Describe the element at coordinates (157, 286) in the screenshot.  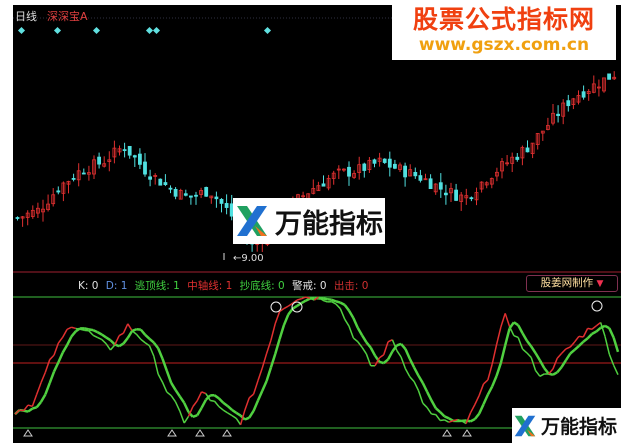
I see `legend-top-line: 逃顶线: 1` at that location.